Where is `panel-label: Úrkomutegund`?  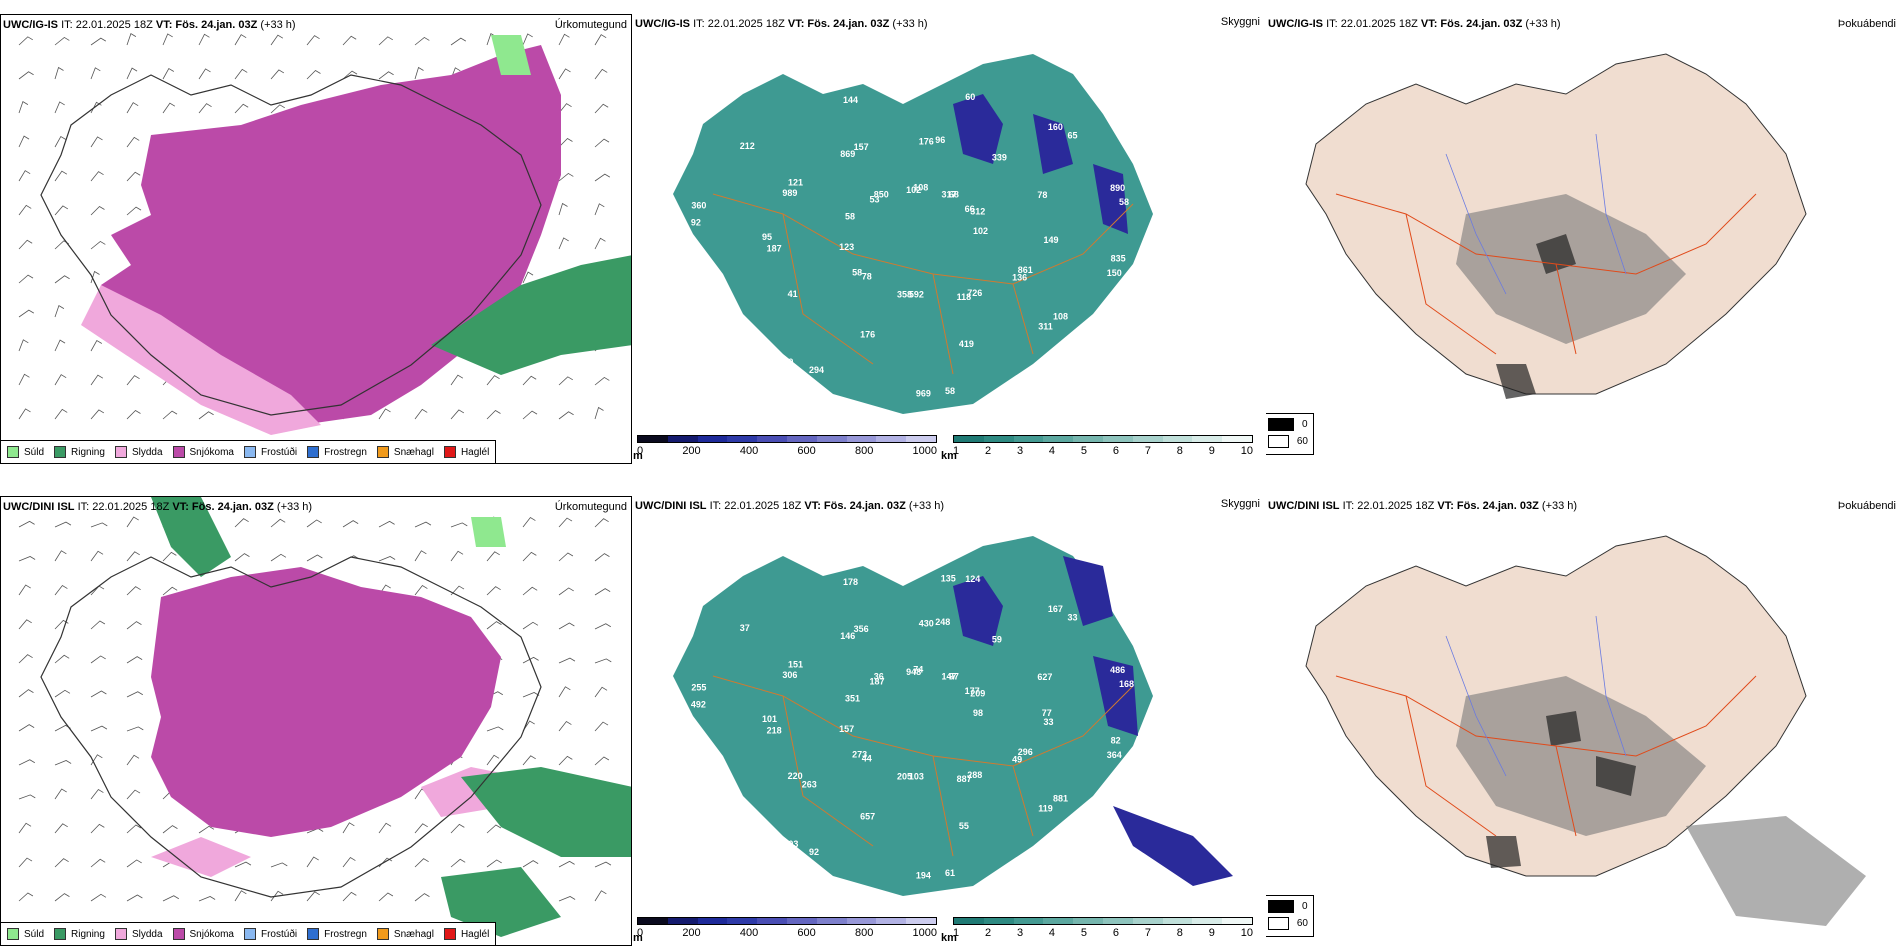
panel-label: Úrkomutegund is located at coordinates (590, 25).